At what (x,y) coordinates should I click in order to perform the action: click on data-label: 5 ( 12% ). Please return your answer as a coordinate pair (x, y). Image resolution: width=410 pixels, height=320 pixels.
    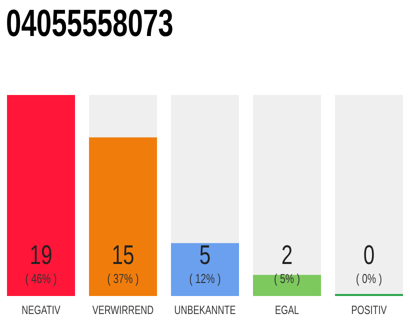
    Looking at the image, I should click on (205, 263).